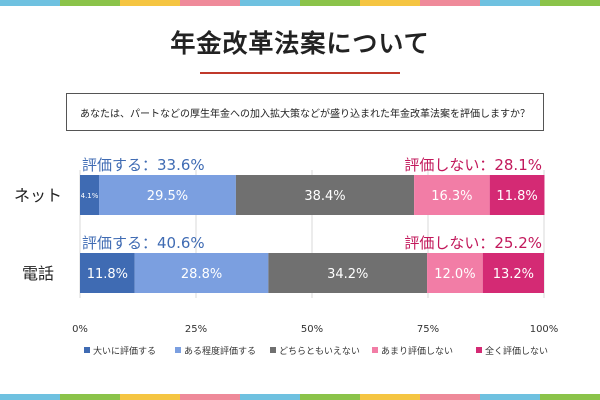 The image size is (600, 400). I want to click on bar-value-label: 28.8%, so click(201, 274).